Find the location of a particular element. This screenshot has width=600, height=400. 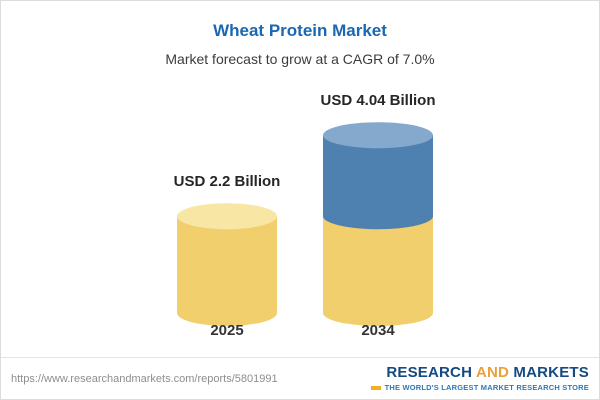

gold-accent-icon is located at coordinates (375, 387).